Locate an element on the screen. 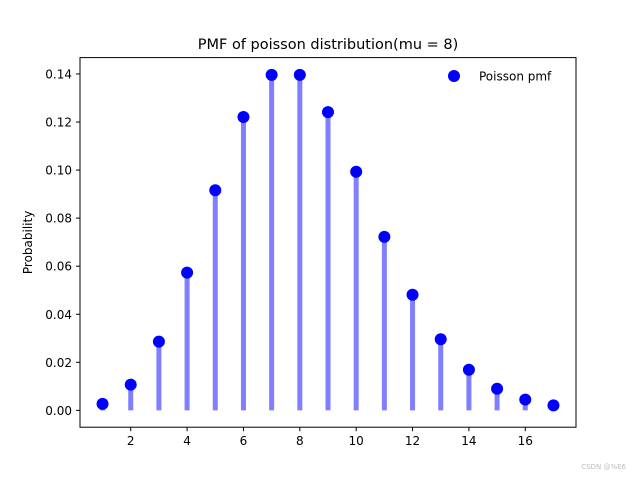 The height and width of the screenshot is (480, 640). x-tick-label: 6 is located at coordinates (244, 441).